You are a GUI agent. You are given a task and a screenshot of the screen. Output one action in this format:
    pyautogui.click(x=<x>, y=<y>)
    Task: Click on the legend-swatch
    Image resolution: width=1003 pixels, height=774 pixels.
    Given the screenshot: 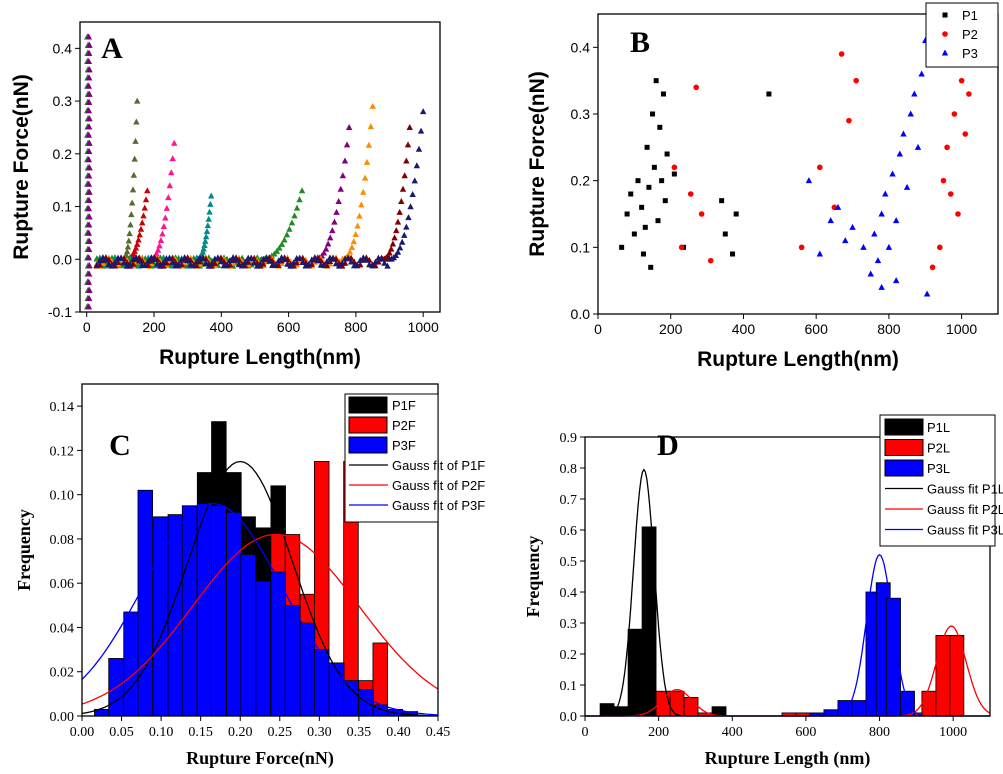 What is the action you would take?
    pyautogui.click(x=368, y=405)
    